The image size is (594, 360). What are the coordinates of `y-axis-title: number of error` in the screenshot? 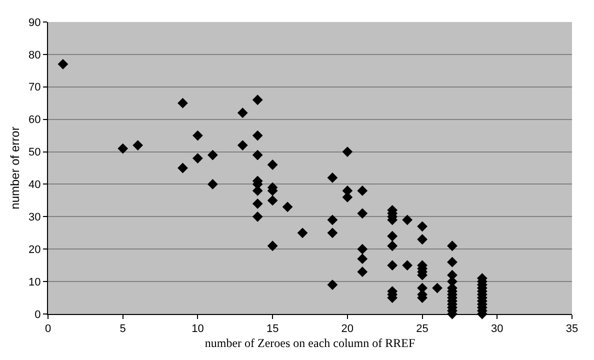 It's located at (15, 168).